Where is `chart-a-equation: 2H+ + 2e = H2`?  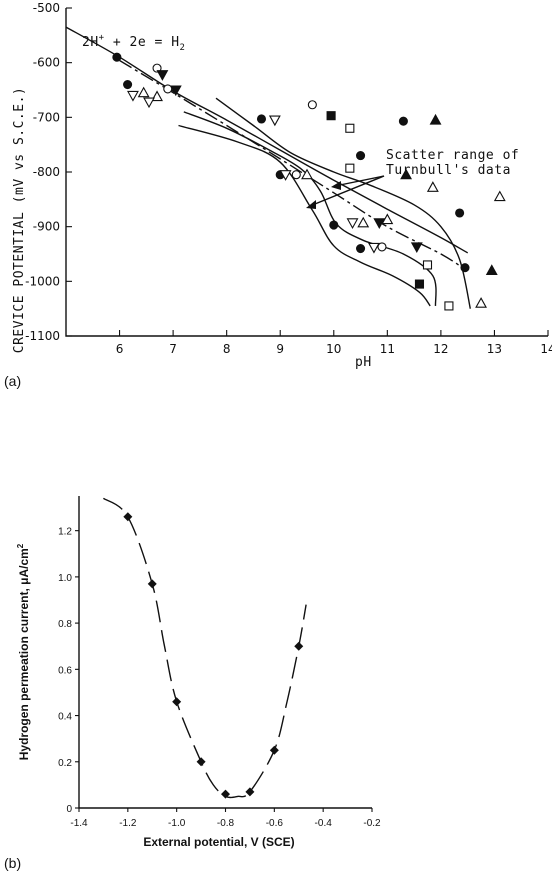 chart-a-equation: 2H+ + 2e = H2 is located at coordinates (133, 43).